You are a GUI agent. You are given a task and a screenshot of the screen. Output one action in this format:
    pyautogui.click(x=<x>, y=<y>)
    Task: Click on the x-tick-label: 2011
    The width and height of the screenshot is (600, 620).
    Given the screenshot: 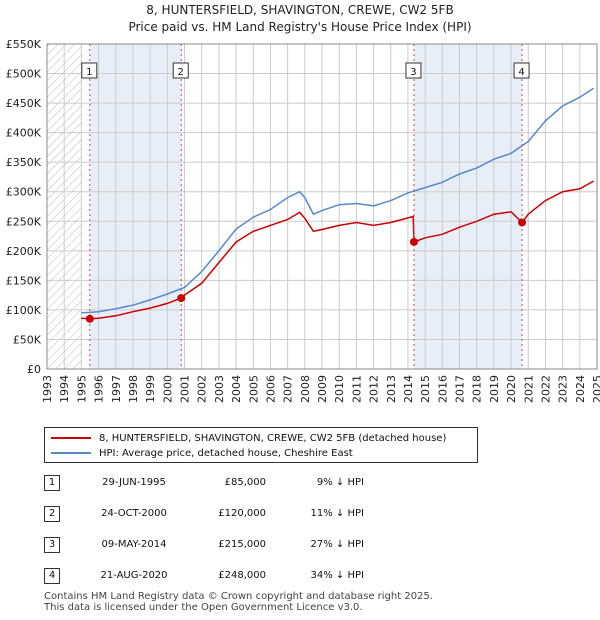 What is the action you would take?
    pyautogui.click(x=356, y=389)
    